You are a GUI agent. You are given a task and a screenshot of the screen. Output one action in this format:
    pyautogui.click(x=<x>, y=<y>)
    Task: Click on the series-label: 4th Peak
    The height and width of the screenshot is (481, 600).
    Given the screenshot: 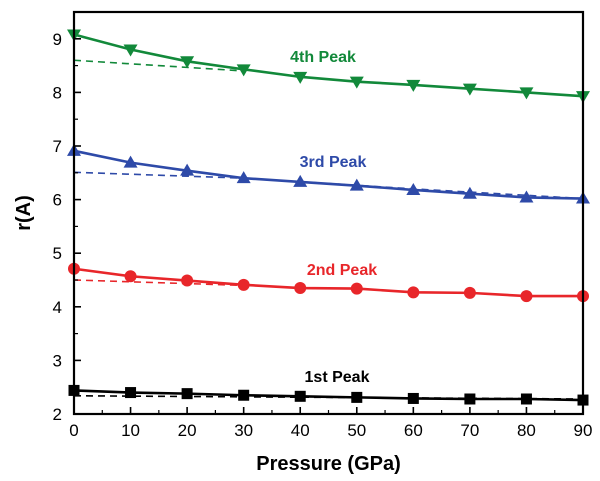 What is the action you would take?
    pyautogui.click(x=323, y=57)
    